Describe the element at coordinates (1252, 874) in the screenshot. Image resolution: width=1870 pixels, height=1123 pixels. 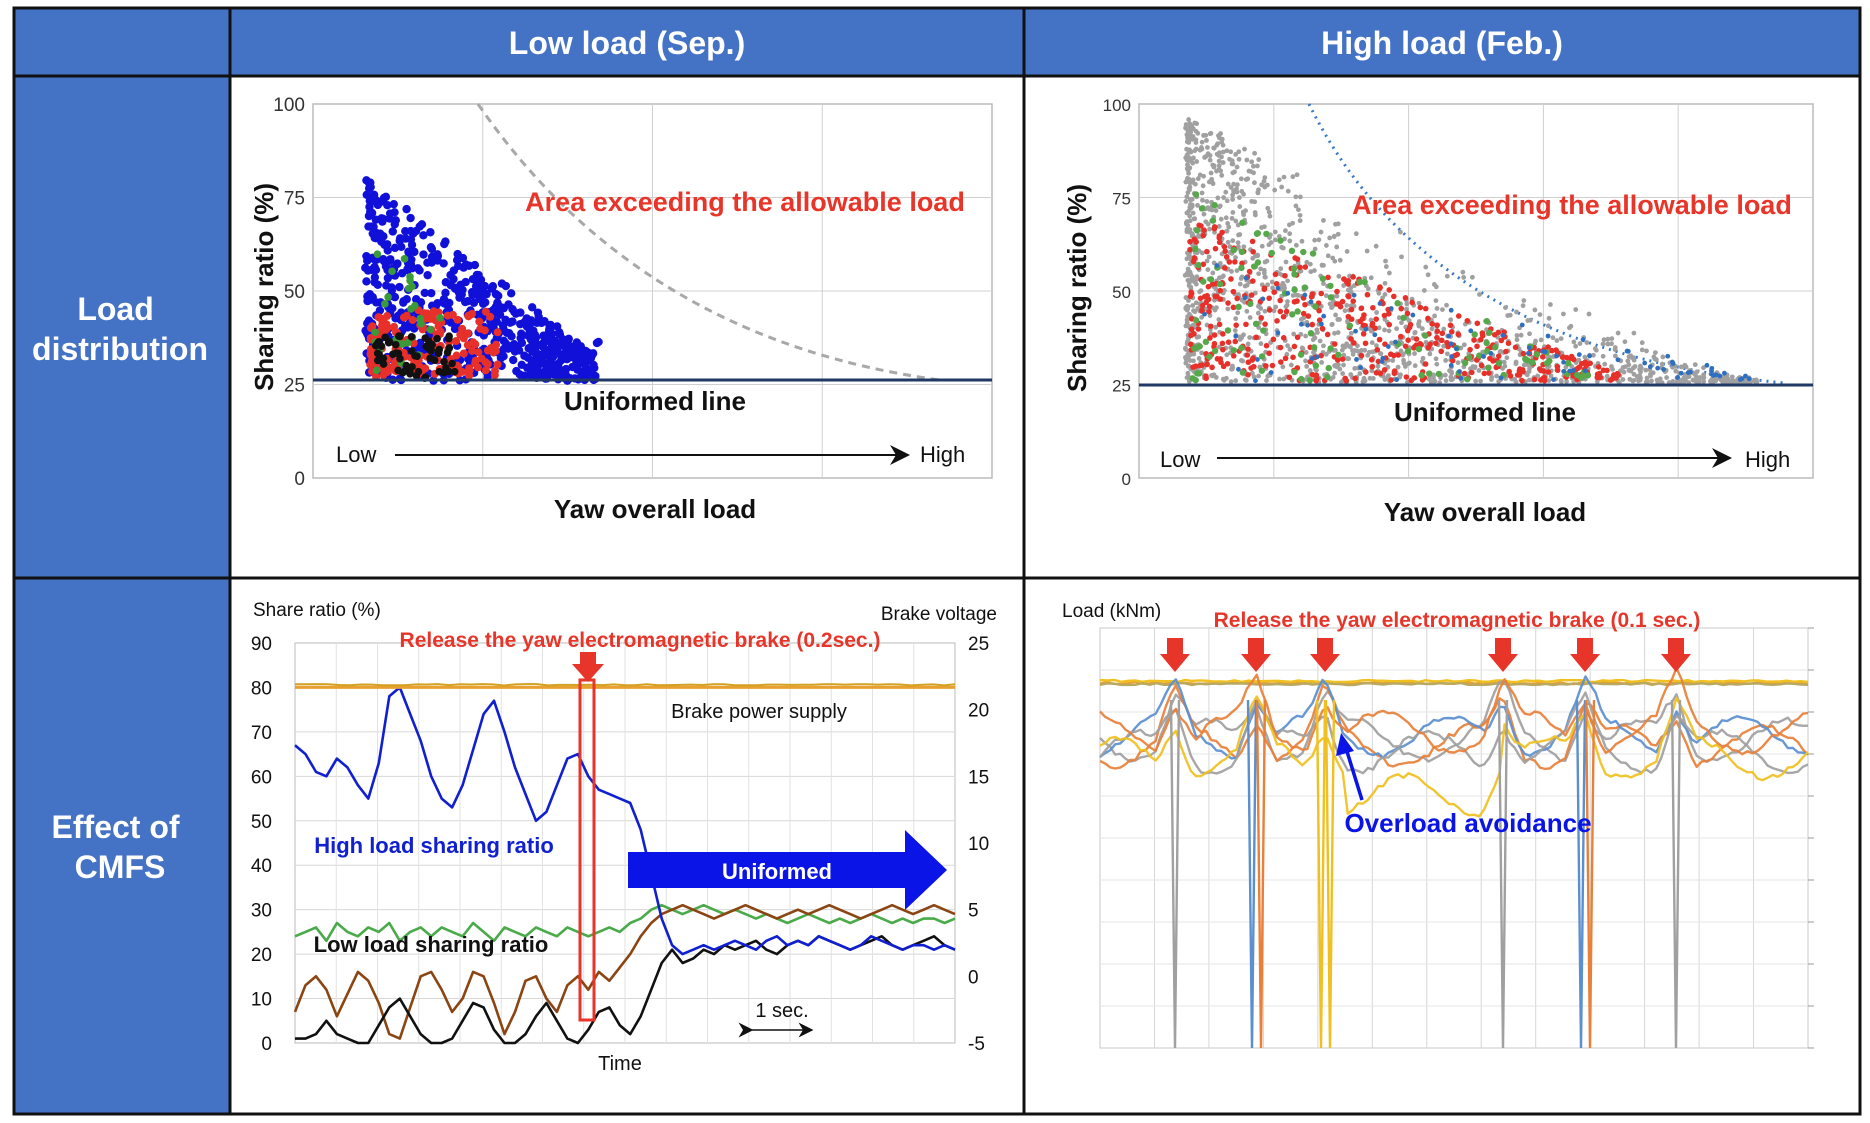
I see `release-spike-line` at that location.